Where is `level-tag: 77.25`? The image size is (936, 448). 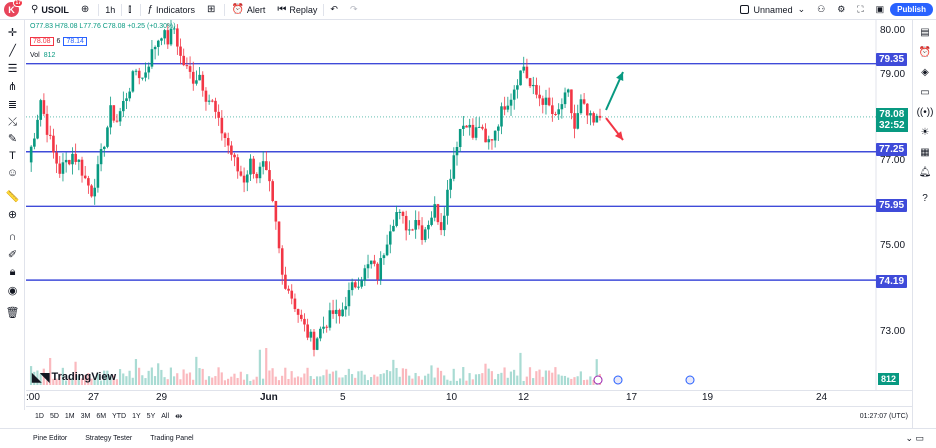 level-tag: 77.25 is located at coordinates (892, 149).